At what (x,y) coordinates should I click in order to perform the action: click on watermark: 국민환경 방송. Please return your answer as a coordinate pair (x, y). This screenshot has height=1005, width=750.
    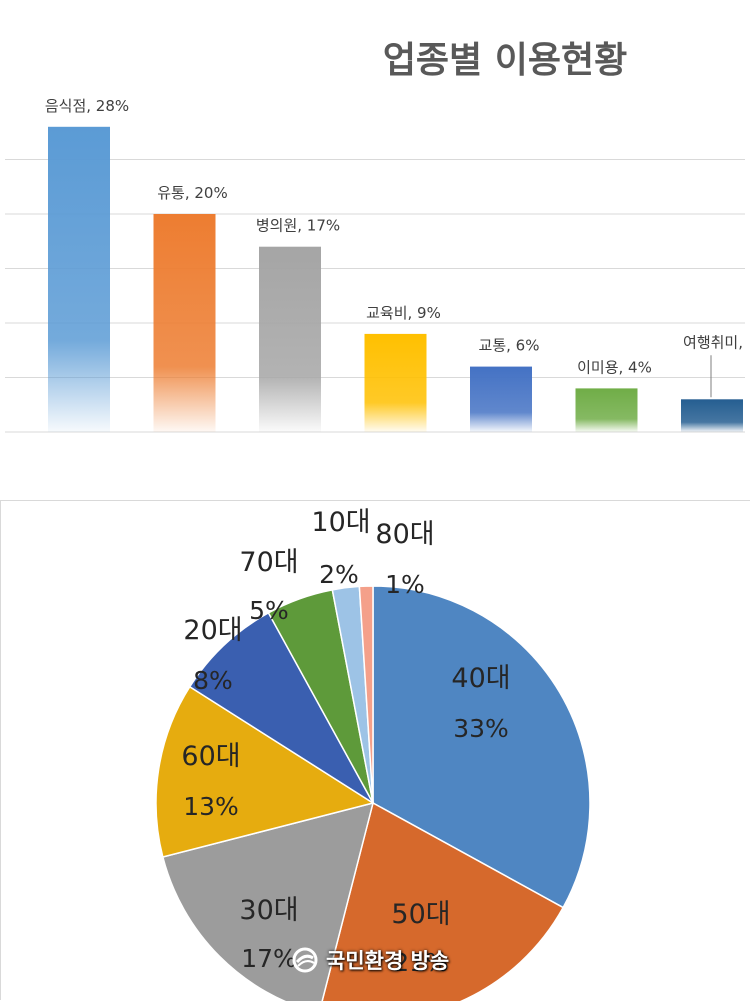
    Looking at the image, I should click on (369, 960).